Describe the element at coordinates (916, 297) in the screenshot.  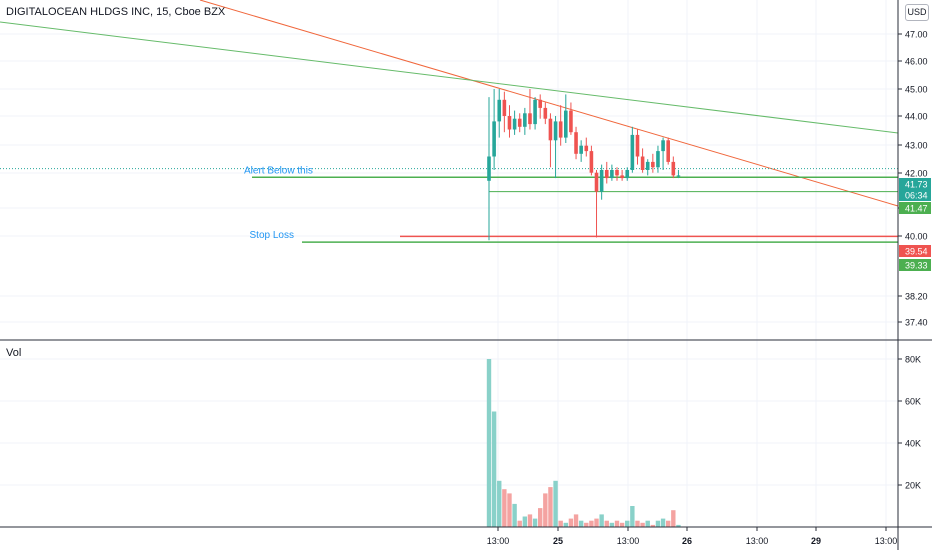
I see `price-tick-label: 38.20` at that location.